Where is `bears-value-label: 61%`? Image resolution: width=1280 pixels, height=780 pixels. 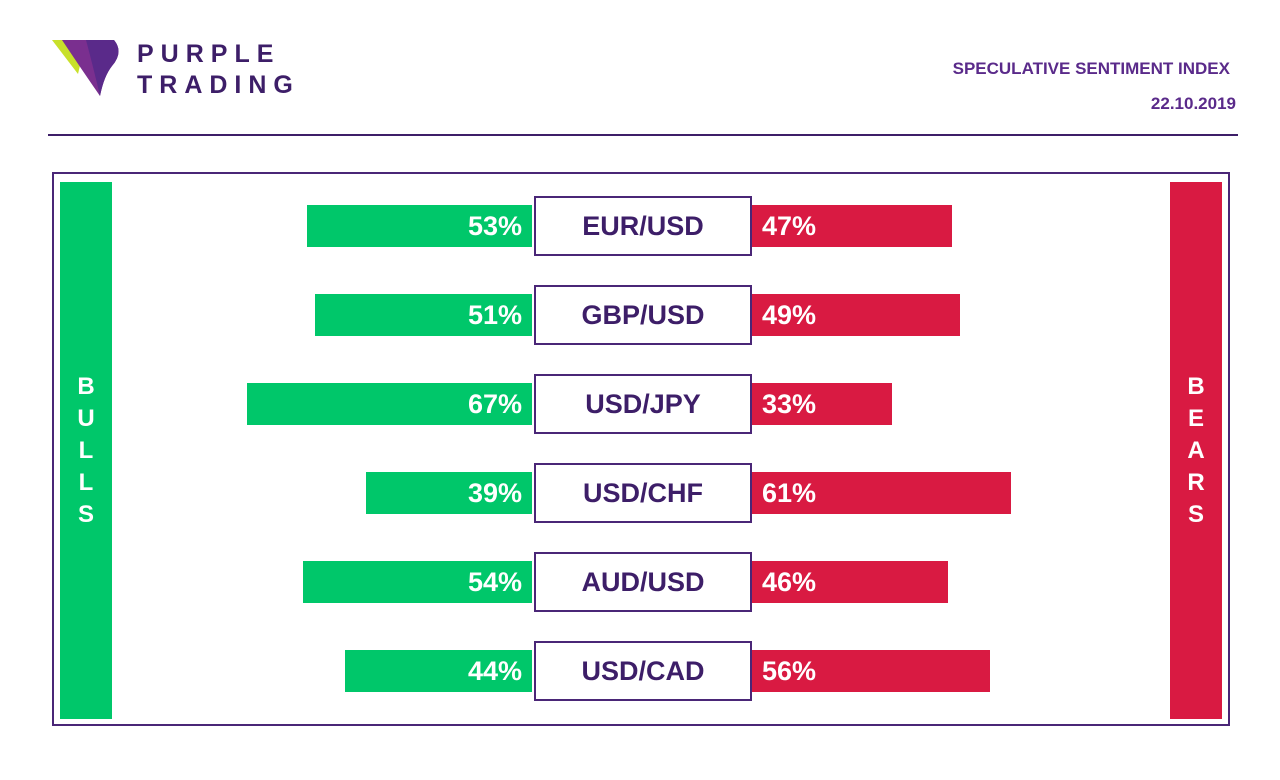 bears-value-label: 61% is located at coordinates (789, 493).